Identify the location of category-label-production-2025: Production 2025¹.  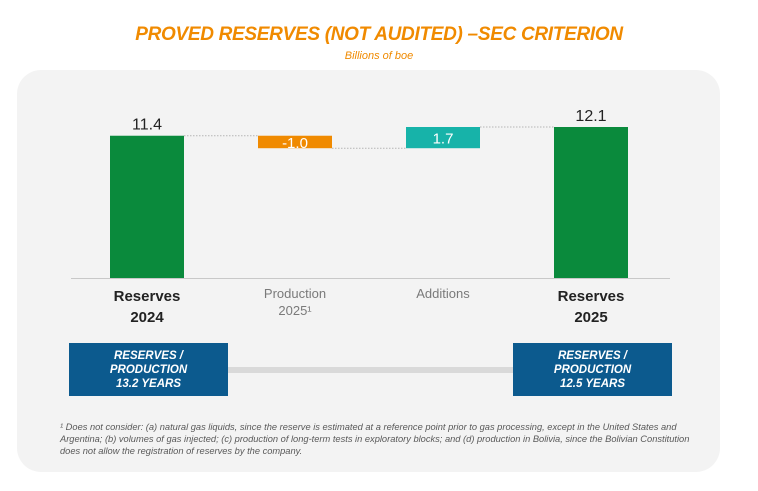
(295, 302).